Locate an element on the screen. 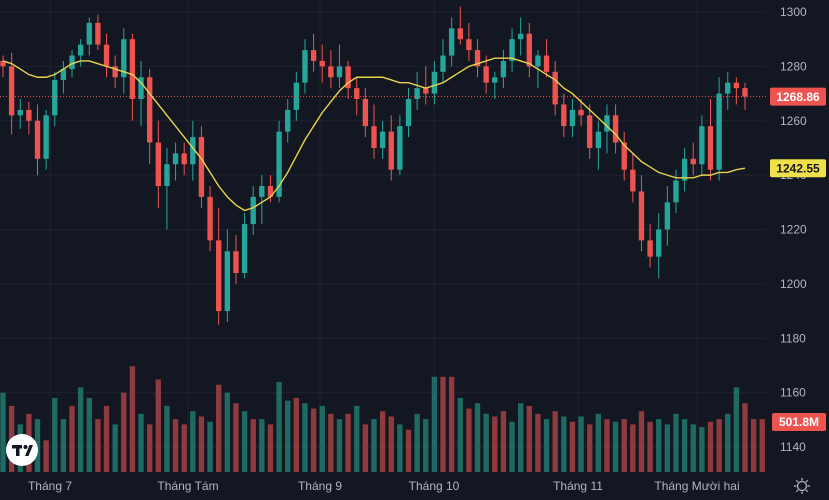 This screenshot has width=829, height=500. time-tick-label: Tháng Tám is located at coordinates (187, 486).